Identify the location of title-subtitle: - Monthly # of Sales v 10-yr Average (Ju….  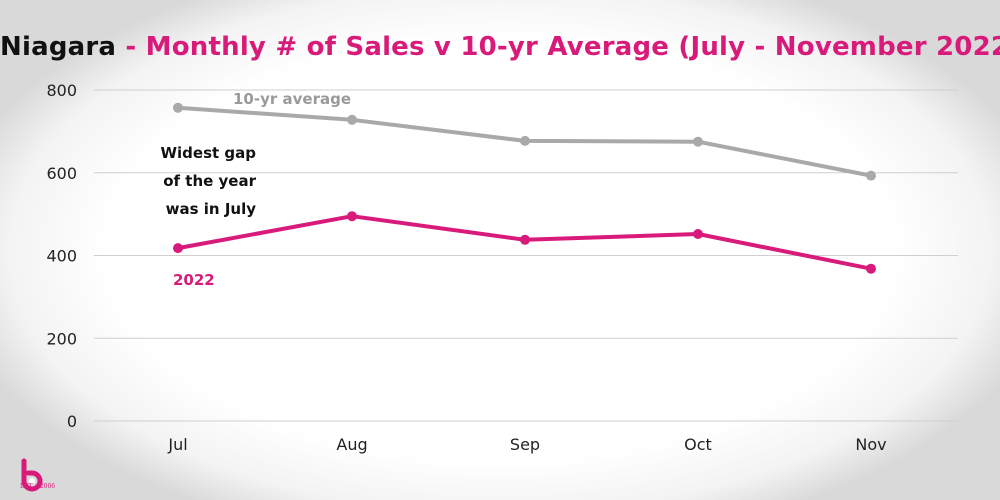
(558, 47).